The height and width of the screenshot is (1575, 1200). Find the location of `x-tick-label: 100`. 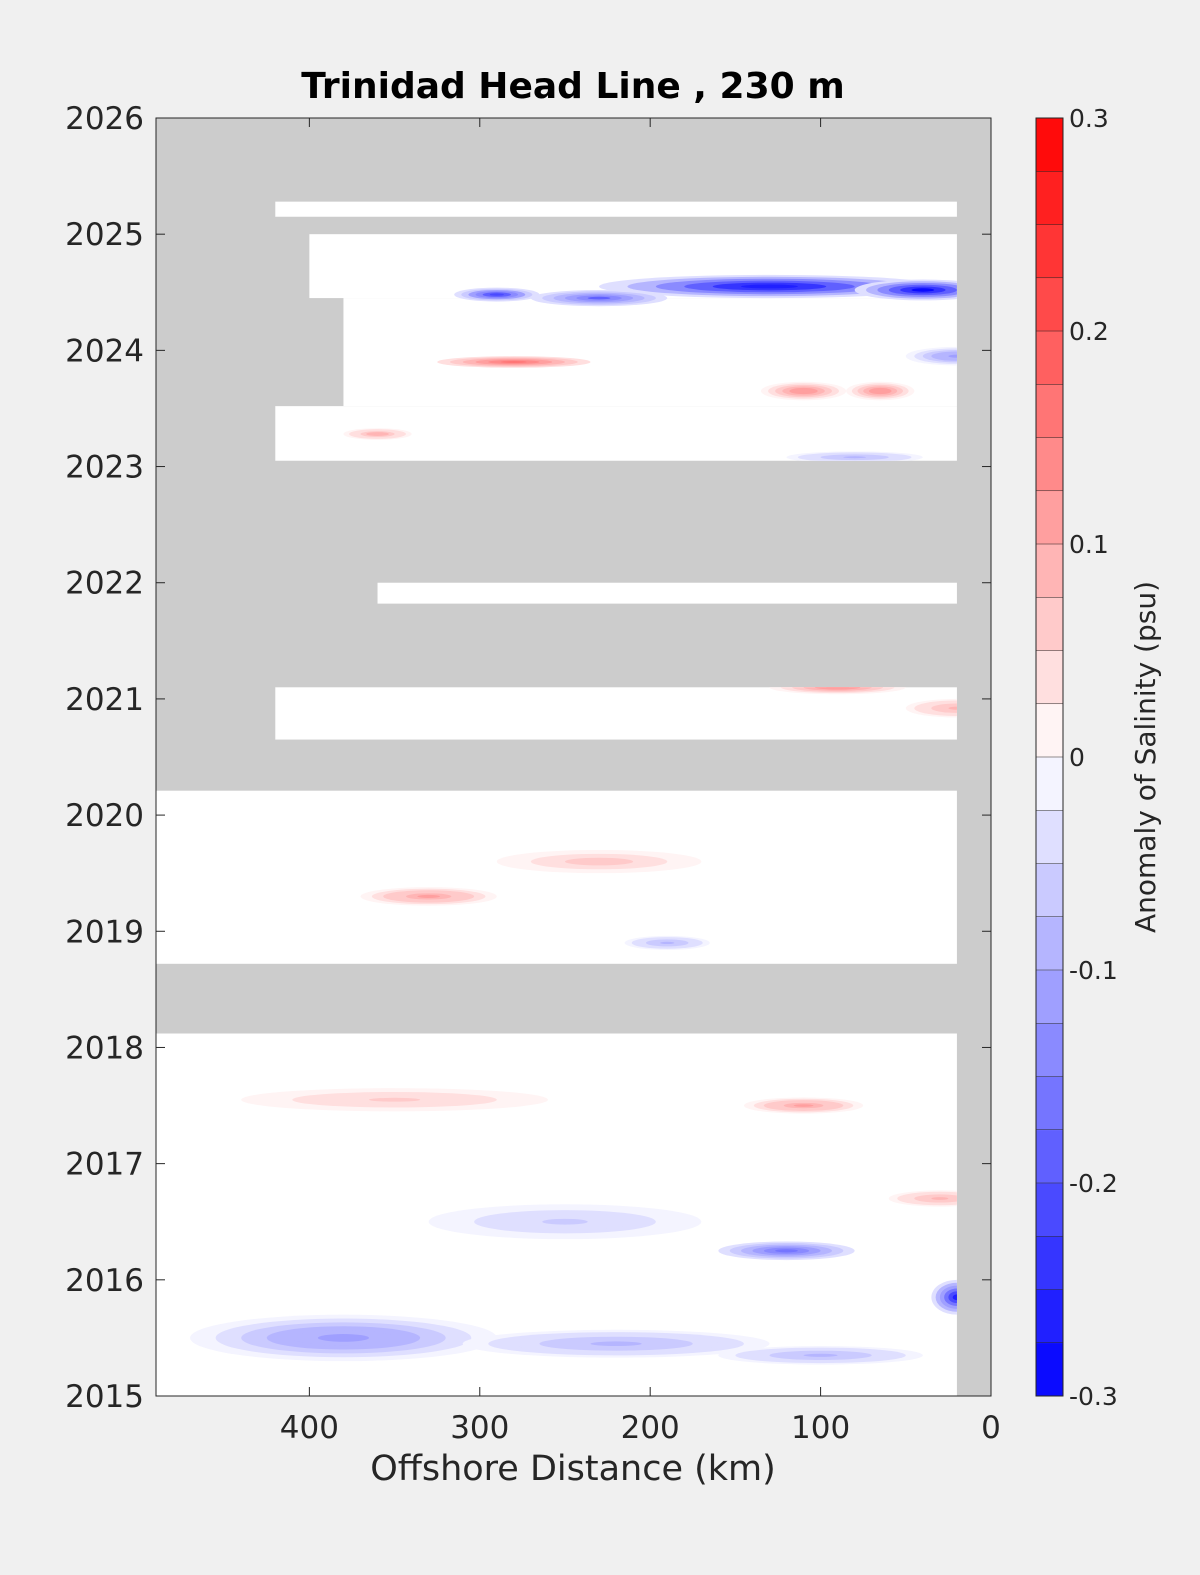

x-tick-label: 100 is located at coordinates (820, 1428).